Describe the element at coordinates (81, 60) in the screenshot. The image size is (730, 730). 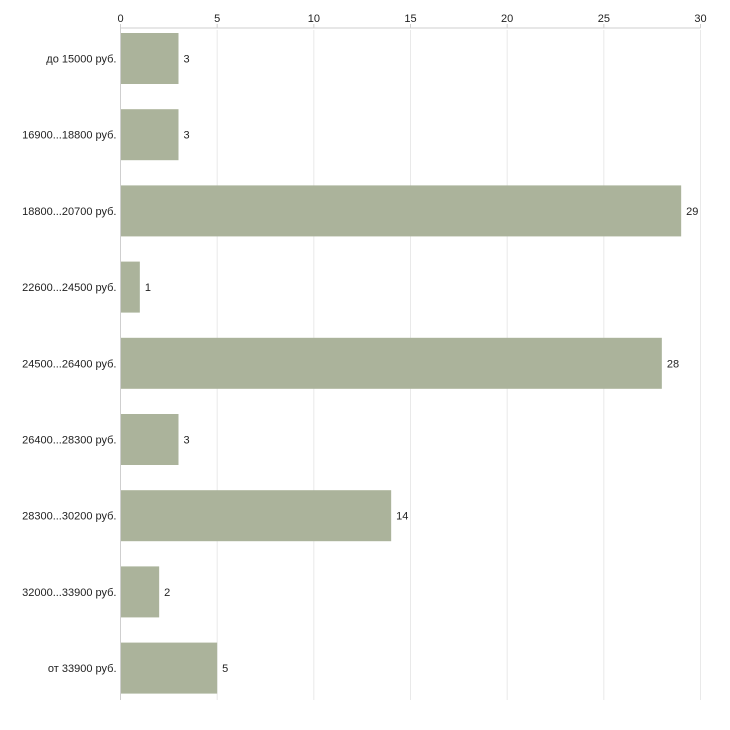
I see `category-label: до 15000 руб.` at that location.